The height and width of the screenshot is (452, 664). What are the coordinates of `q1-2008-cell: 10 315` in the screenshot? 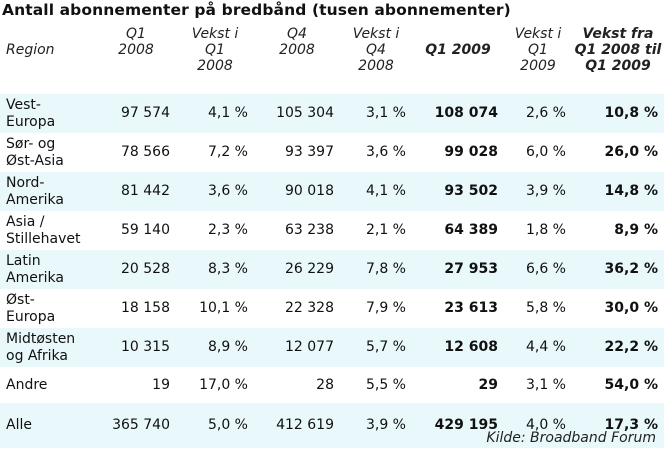 It's located at (136, 347).